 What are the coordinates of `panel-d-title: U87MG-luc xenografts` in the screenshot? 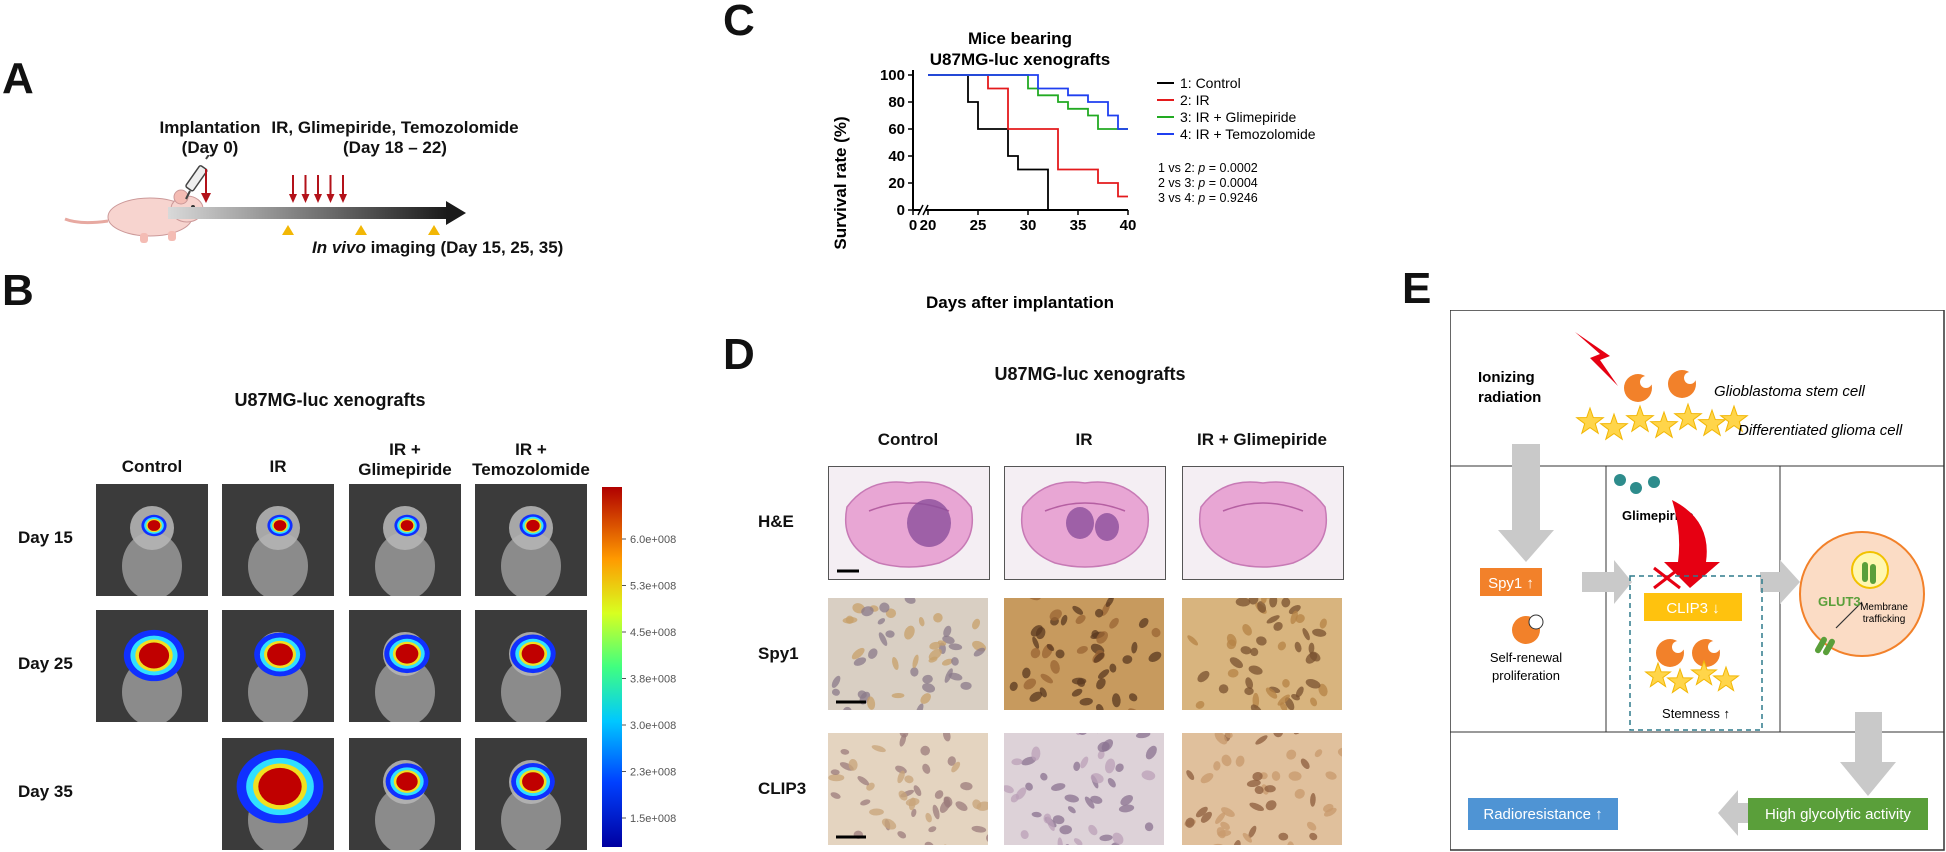 It's located at (1090, 374).